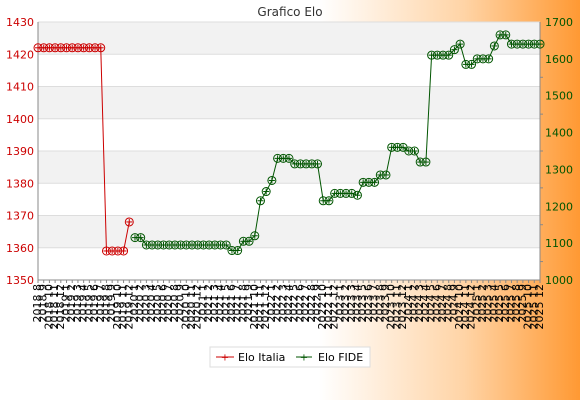 The width and height of the screenshot is (580, 400). I want to click on x-tick-label: 2019 2, so click(71, 303).